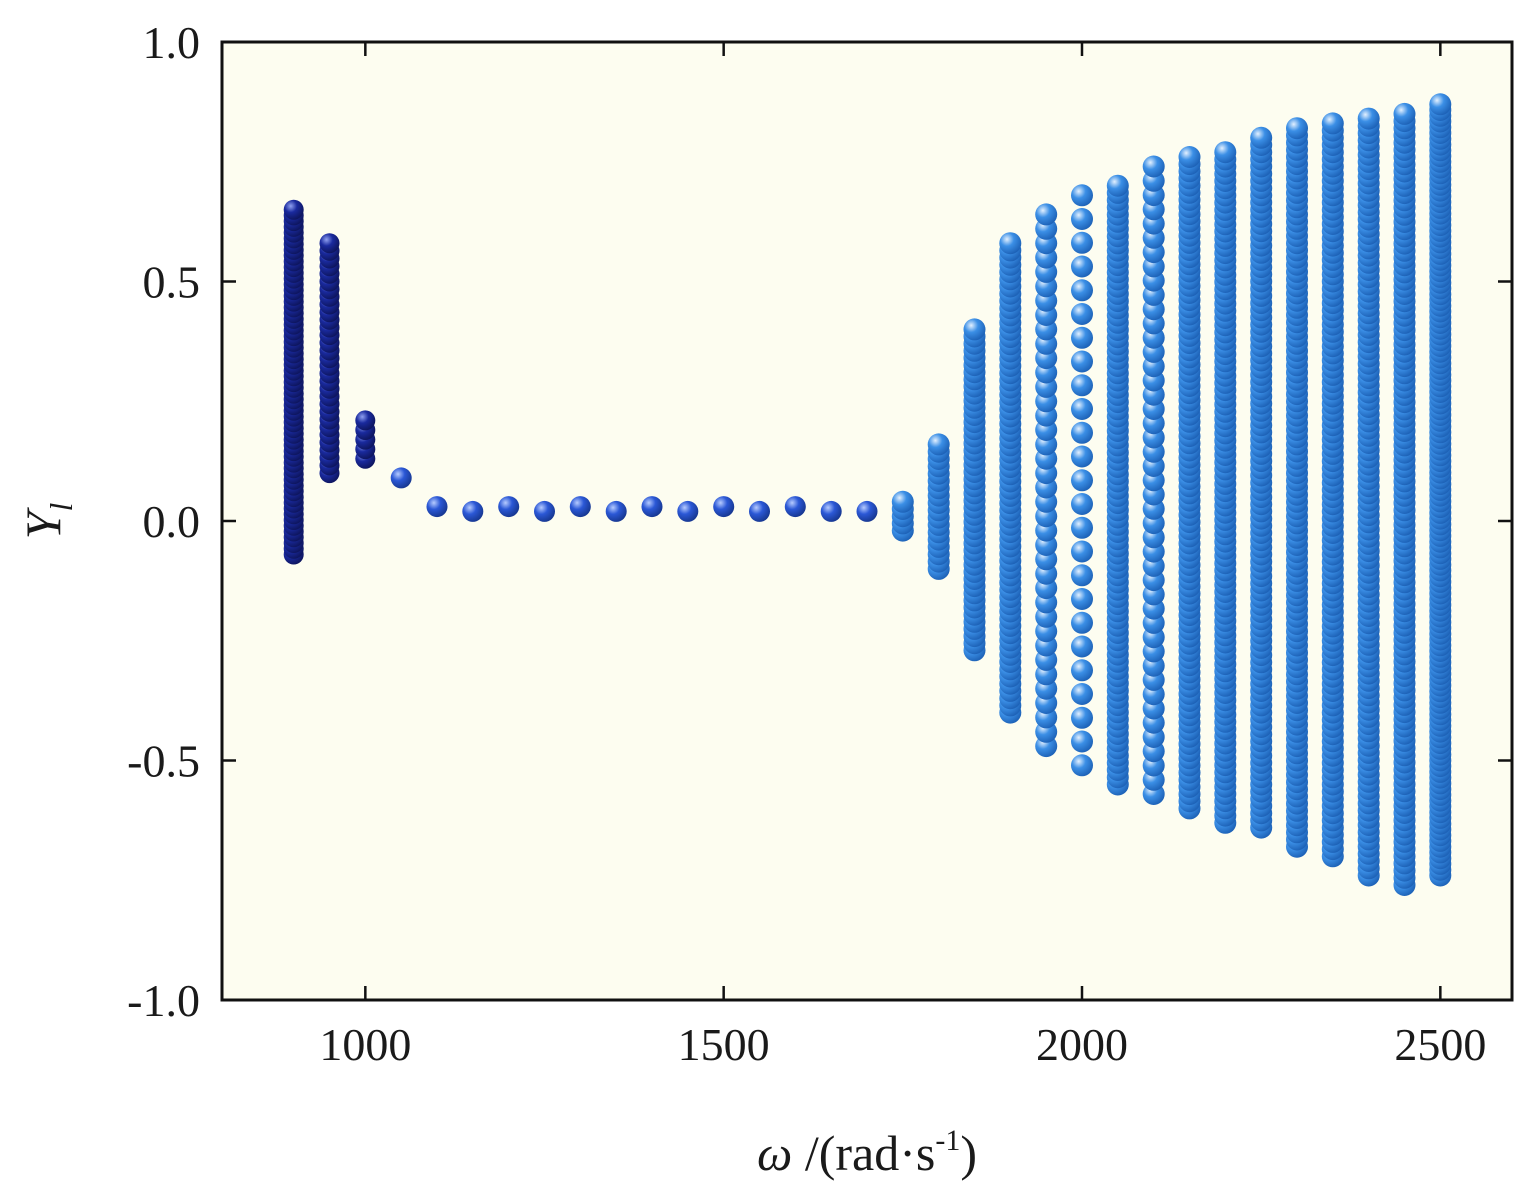 Image resolution: width=1539 pixels, height=1202 pixels. I want to click on y-tick-label: -0.5, so click(163, 761).